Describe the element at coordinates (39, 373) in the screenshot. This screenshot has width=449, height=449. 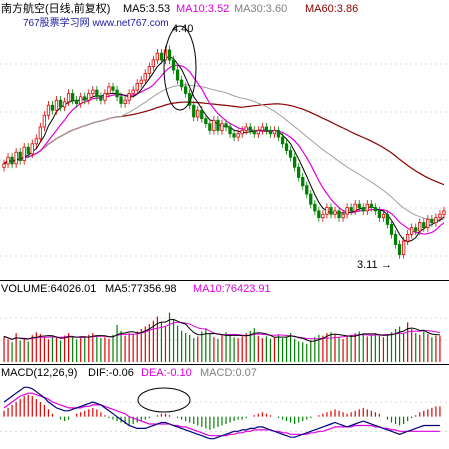
I see `macd-name-label: MACD(12,26,9)` at that location.